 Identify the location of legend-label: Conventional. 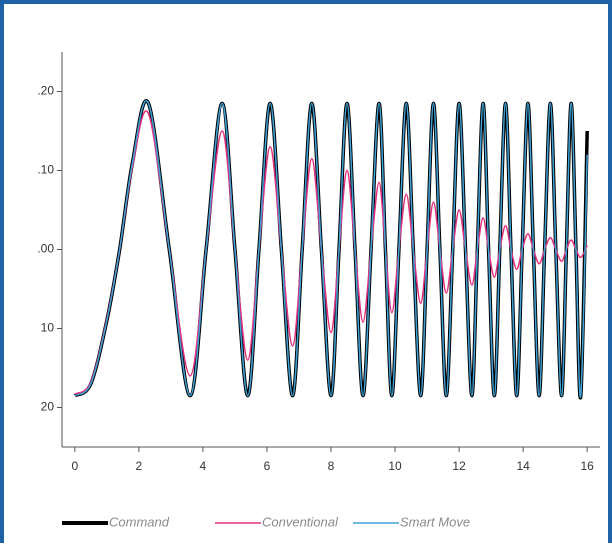
(300, 521).